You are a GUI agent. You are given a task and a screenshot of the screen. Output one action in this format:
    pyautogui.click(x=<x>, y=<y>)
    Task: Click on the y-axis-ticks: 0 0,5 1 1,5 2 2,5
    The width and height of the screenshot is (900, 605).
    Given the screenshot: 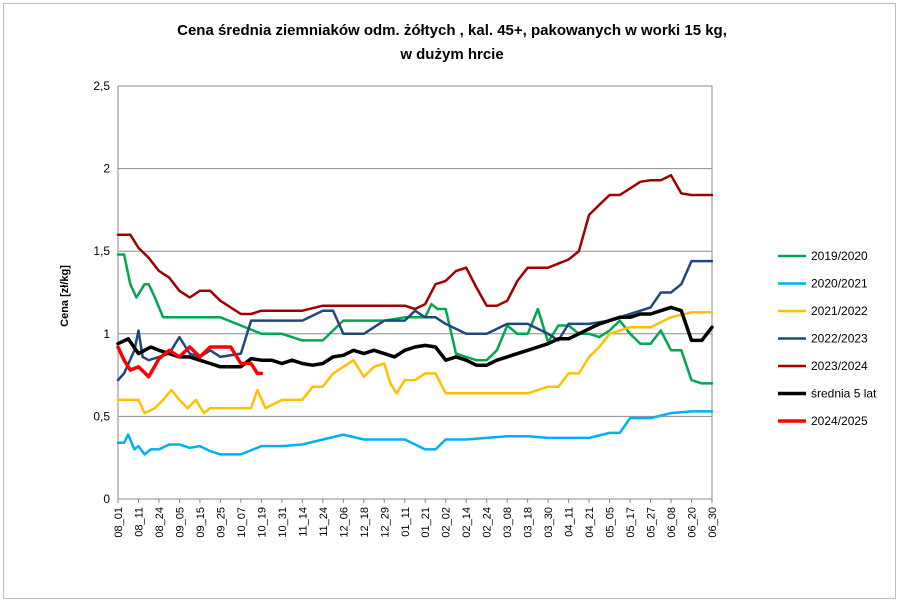 What is the action you would take?
    pyautogui.click(x=101, y=292)
    